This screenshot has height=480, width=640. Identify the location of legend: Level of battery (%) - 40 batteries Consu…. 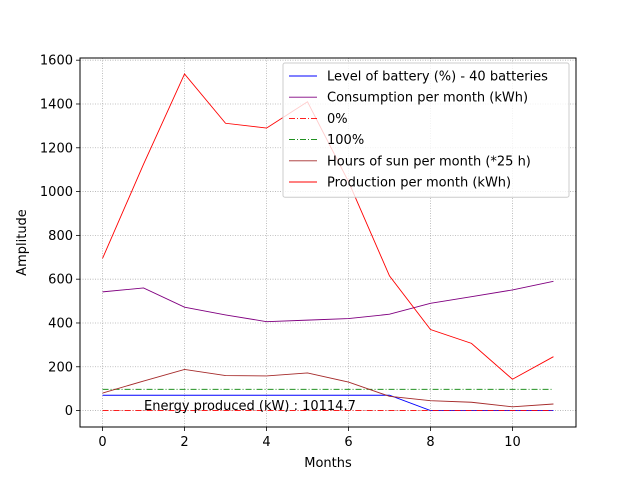
(426, 130).